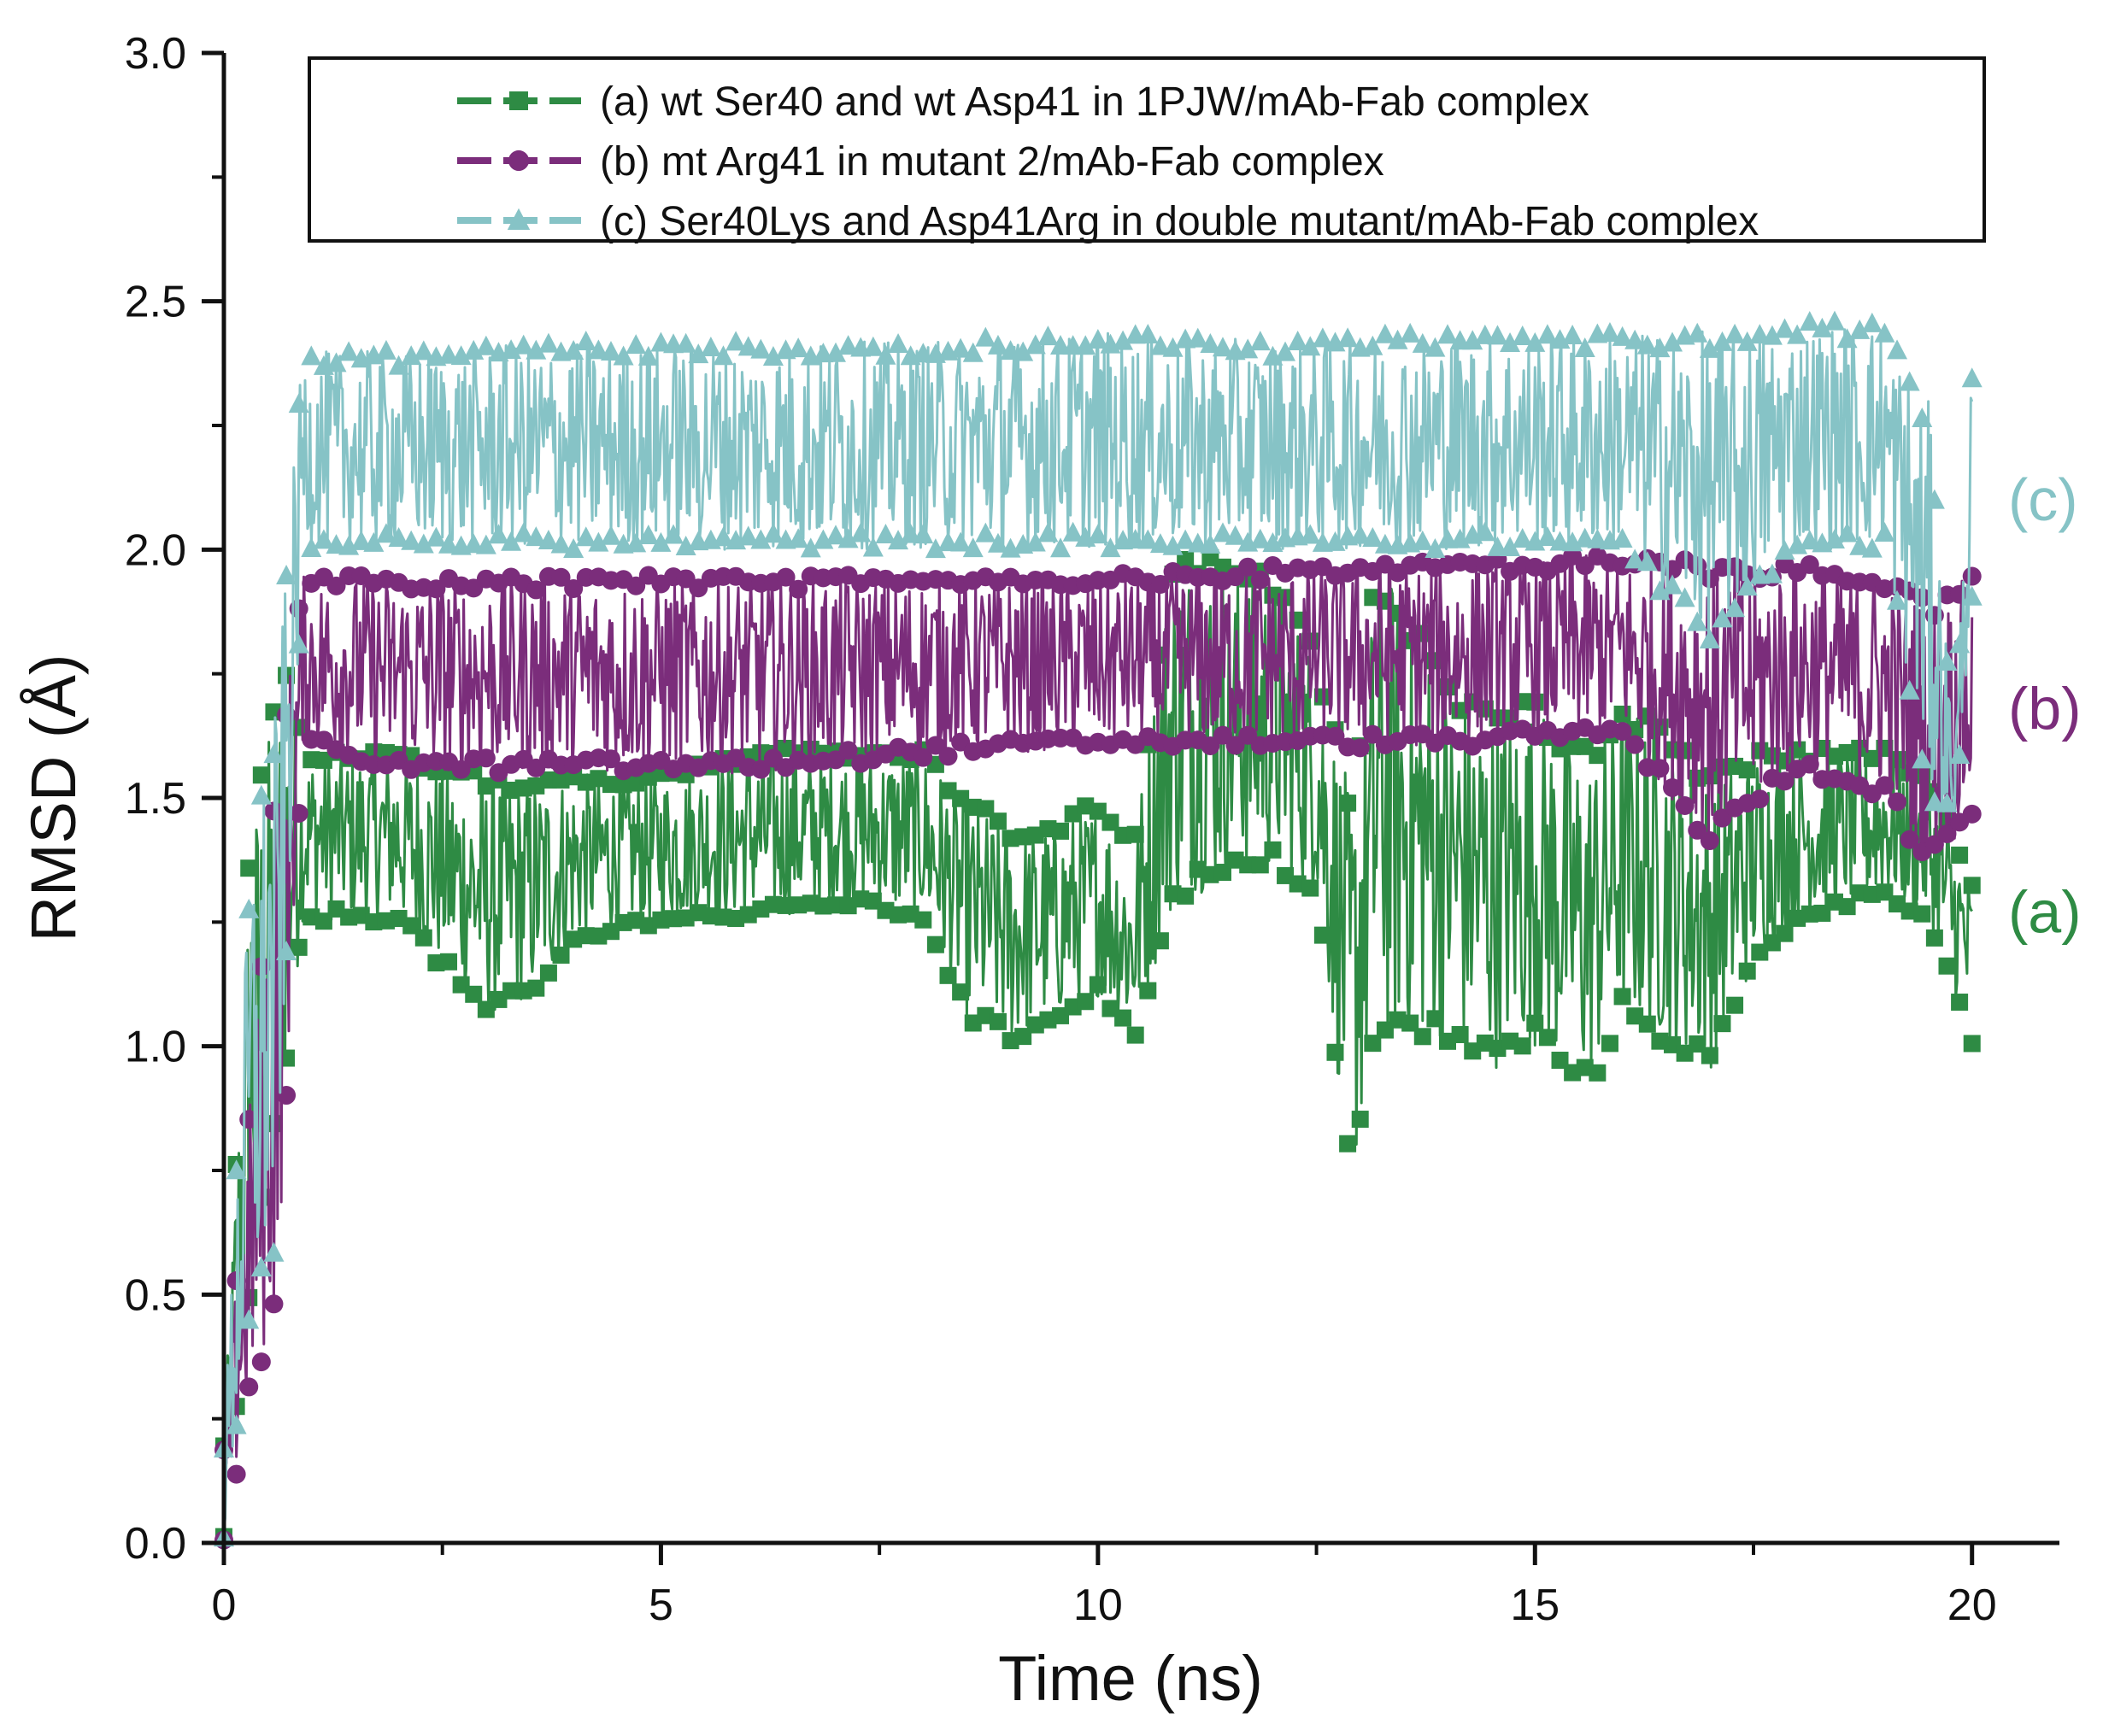 The height and width of the screenshot is (1736, 2103). I want to click on legend-swatch-marker, so click(519, 219).